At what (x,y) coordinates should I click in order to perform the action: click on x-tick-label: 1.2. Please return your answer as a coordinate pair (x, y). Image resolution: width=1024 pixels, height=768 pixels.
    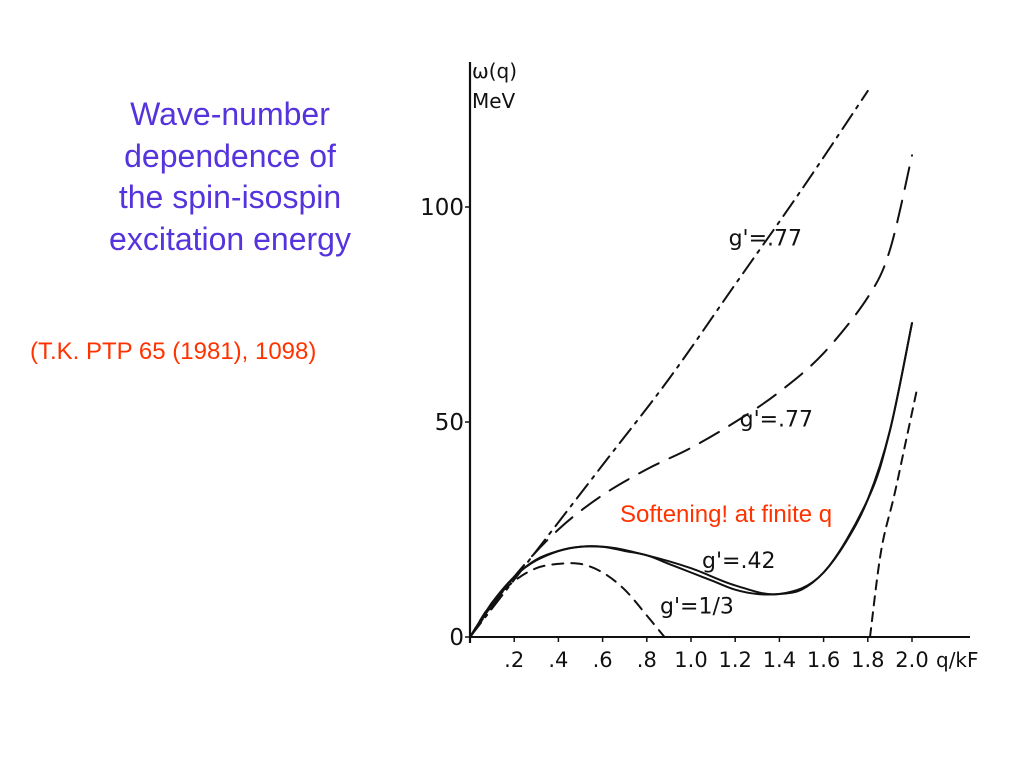
    Looking at the image, I should click on (734, 660).